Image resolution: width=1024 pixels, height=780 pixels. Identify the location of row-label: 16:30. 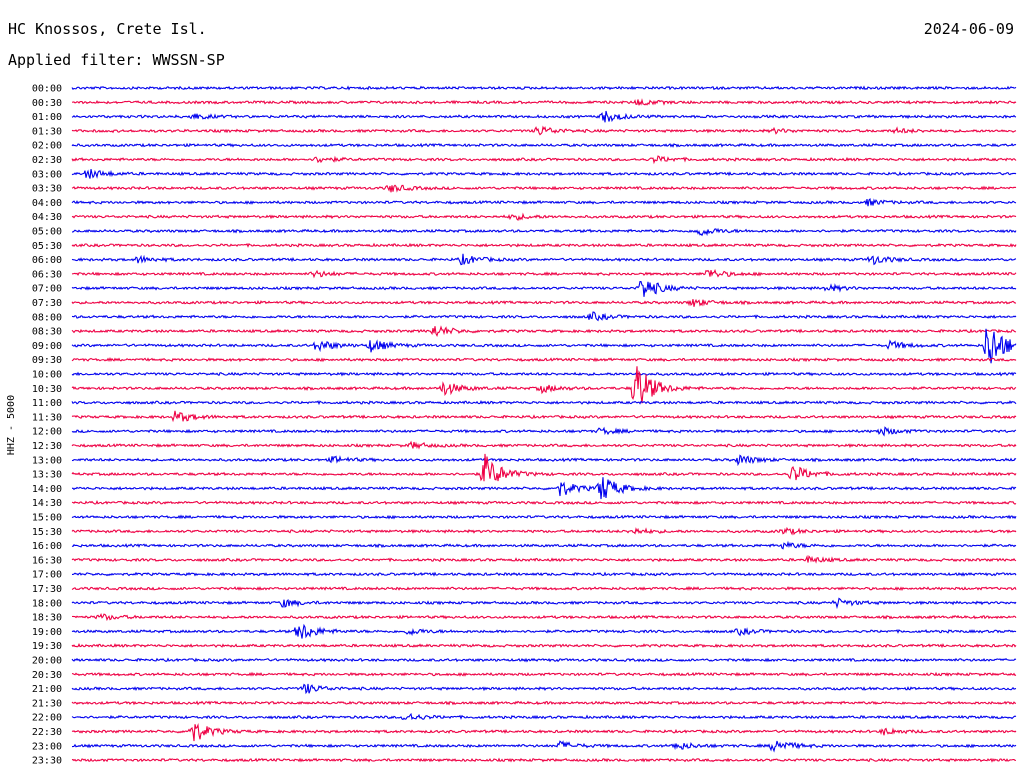
(47, 560).